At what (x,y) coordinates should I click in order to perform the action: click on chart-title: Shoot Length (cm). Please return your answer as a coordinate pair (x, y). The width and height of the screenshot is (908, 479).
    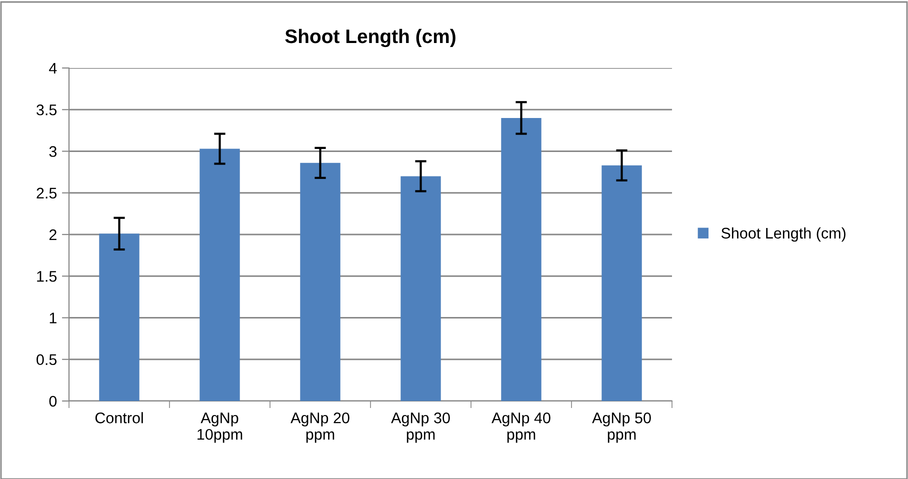
    Looking at the image, I should click on (370, 38).